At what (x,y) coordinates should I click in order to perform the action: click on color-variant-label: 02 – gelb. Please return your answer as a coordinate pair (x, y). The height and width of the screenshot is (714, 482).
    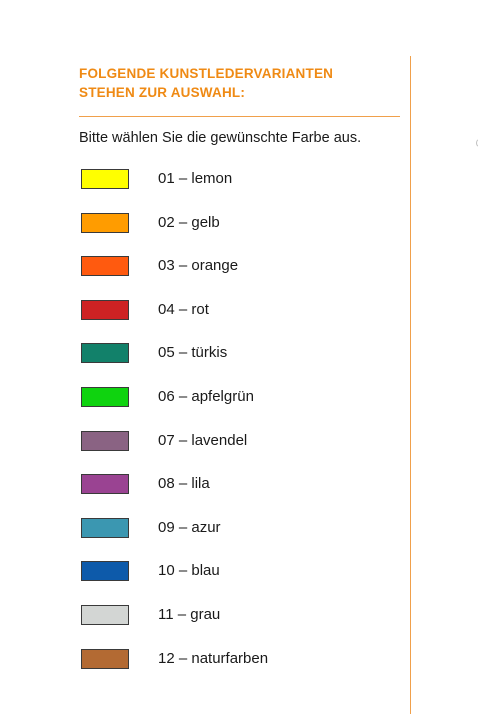
    Looking at the image, I should click on (189, 222).